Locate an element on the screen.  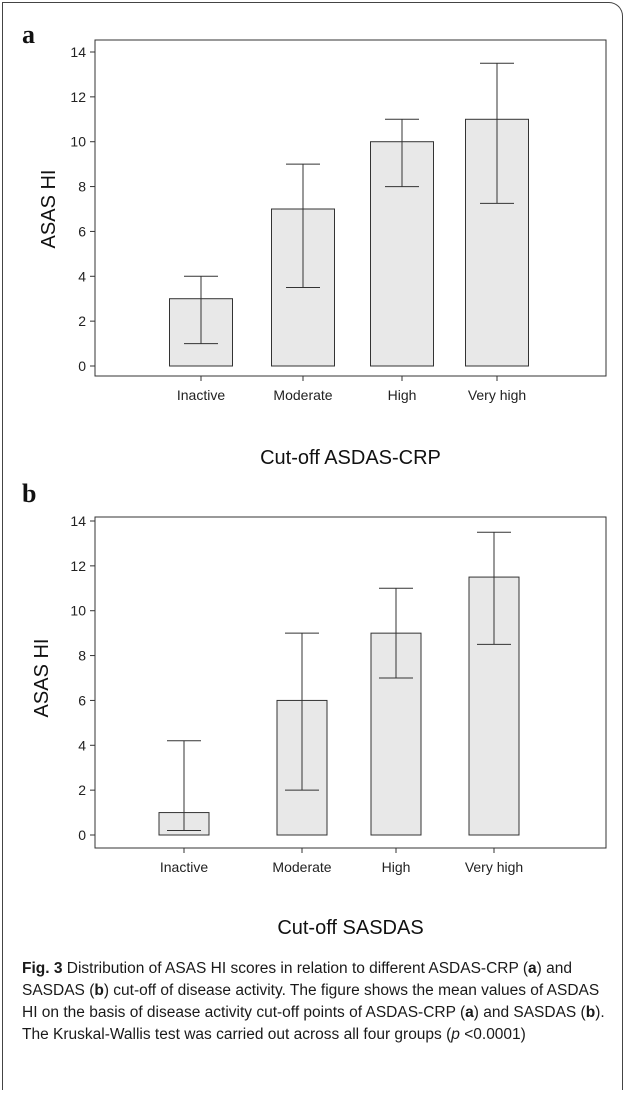
caption-ref-b: b is located at coordinates (99, 990).